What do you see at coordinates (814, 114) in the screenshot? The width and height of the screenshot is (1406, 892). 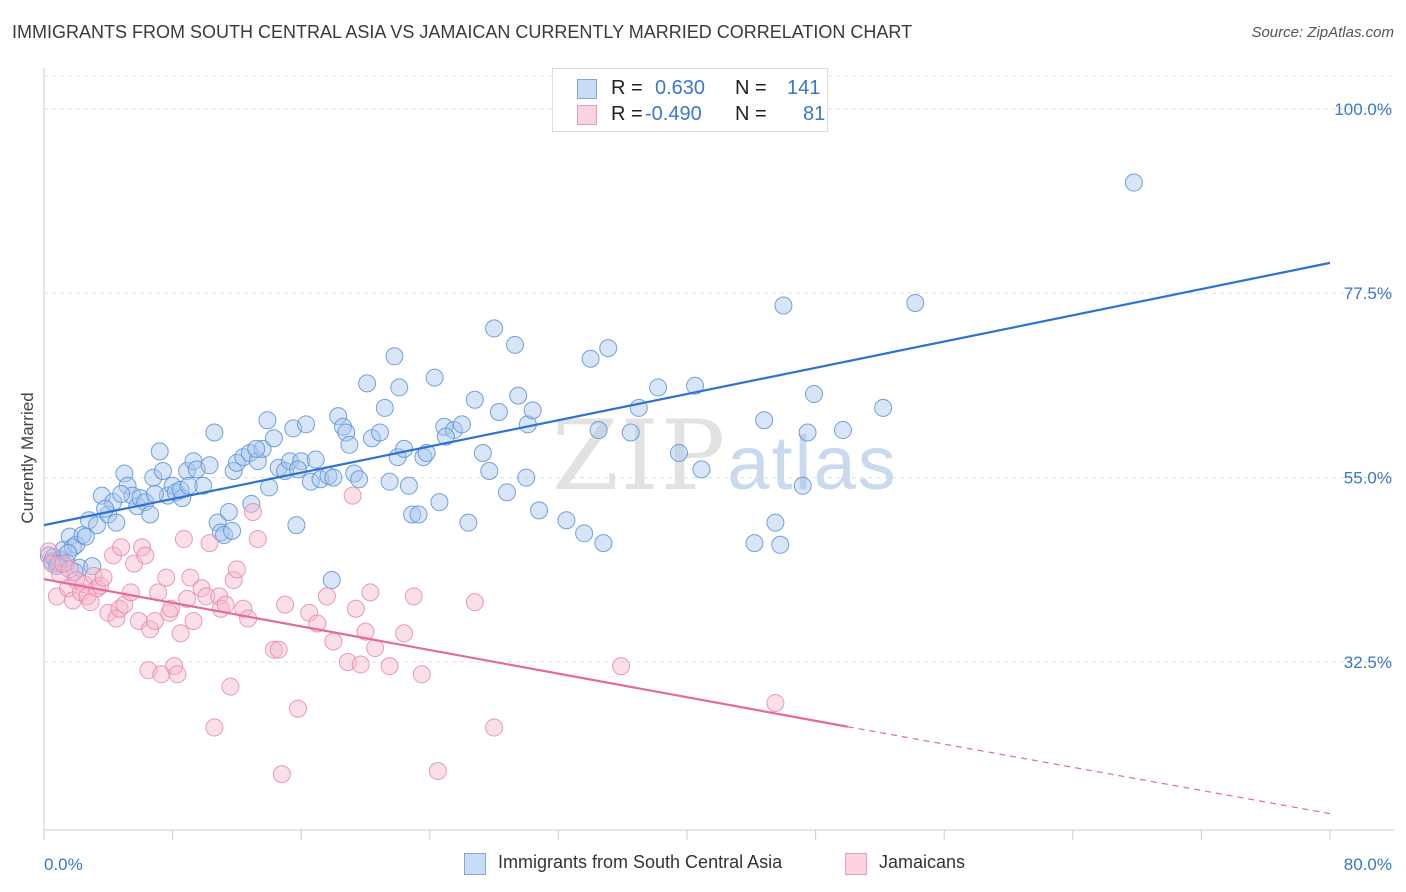 I see `legend-n-value: 81` at bounding box center [814, 114].